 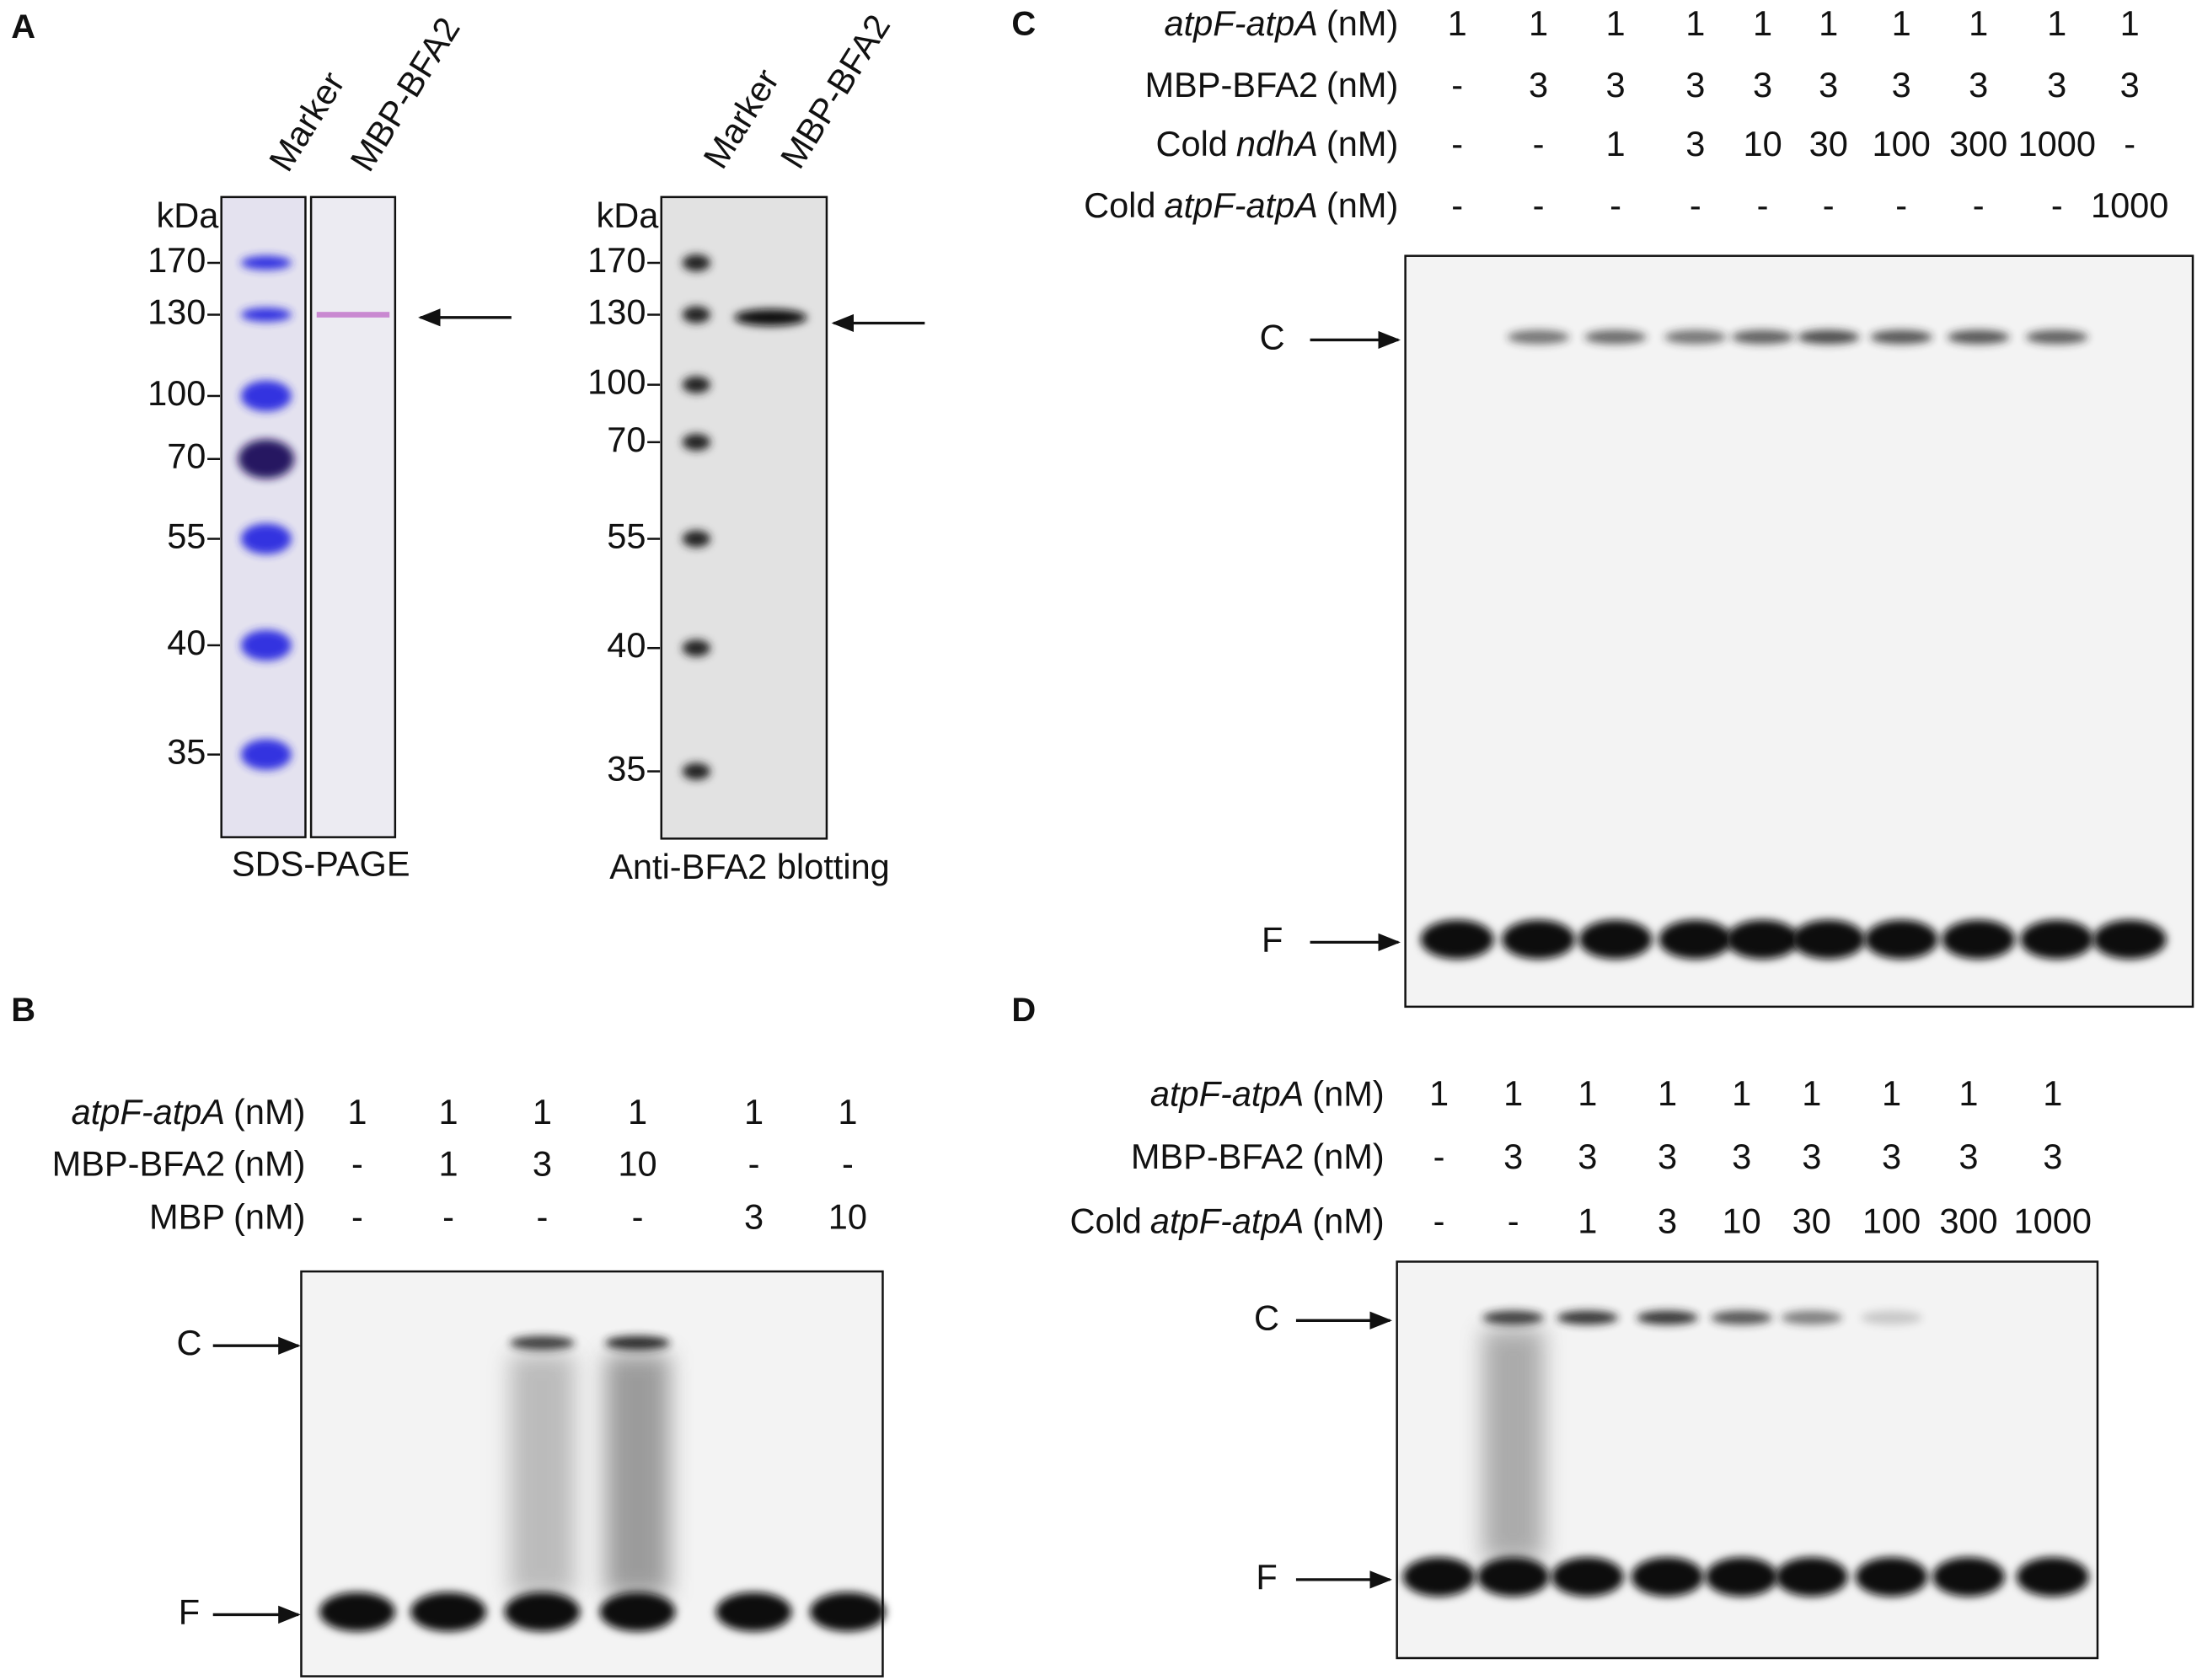 I want to click on blot, so click(x=744, y=517).